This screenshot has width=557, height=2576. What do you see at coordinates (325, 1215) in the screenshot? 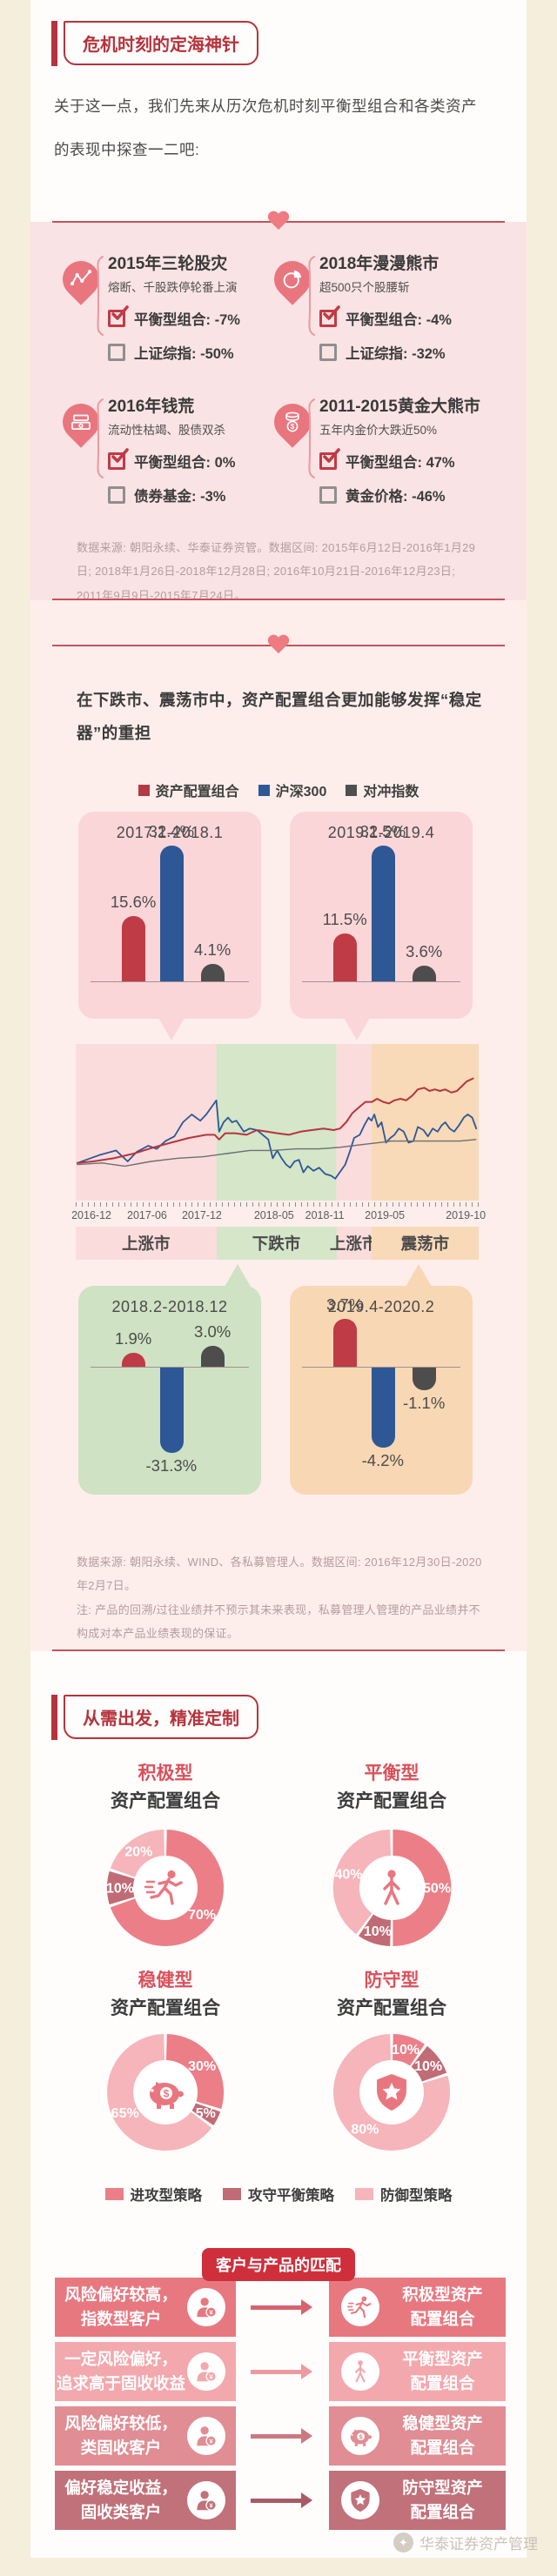
I see `axis-tick-label: 2018-11` at bounding box center [325, 1215].